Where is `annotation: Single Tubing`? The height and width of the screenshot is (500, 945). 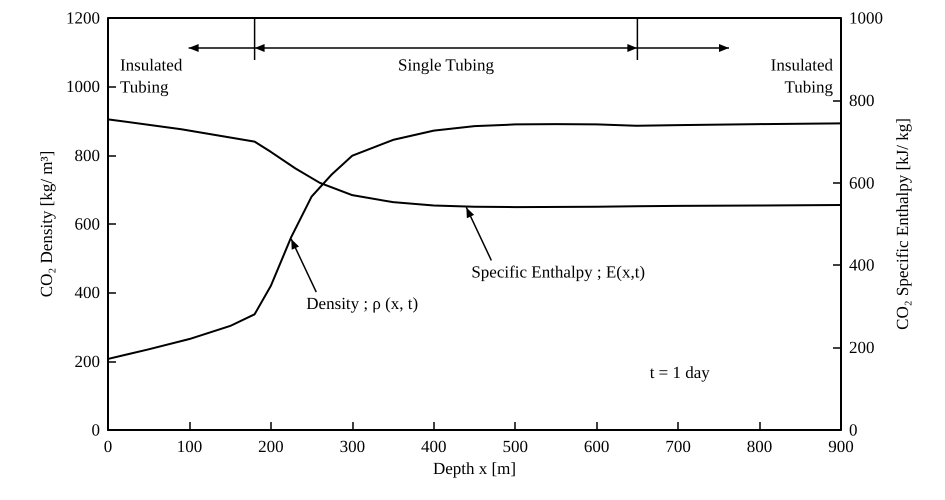
annotation: Single Tubing is located at coordinates (446, 65).